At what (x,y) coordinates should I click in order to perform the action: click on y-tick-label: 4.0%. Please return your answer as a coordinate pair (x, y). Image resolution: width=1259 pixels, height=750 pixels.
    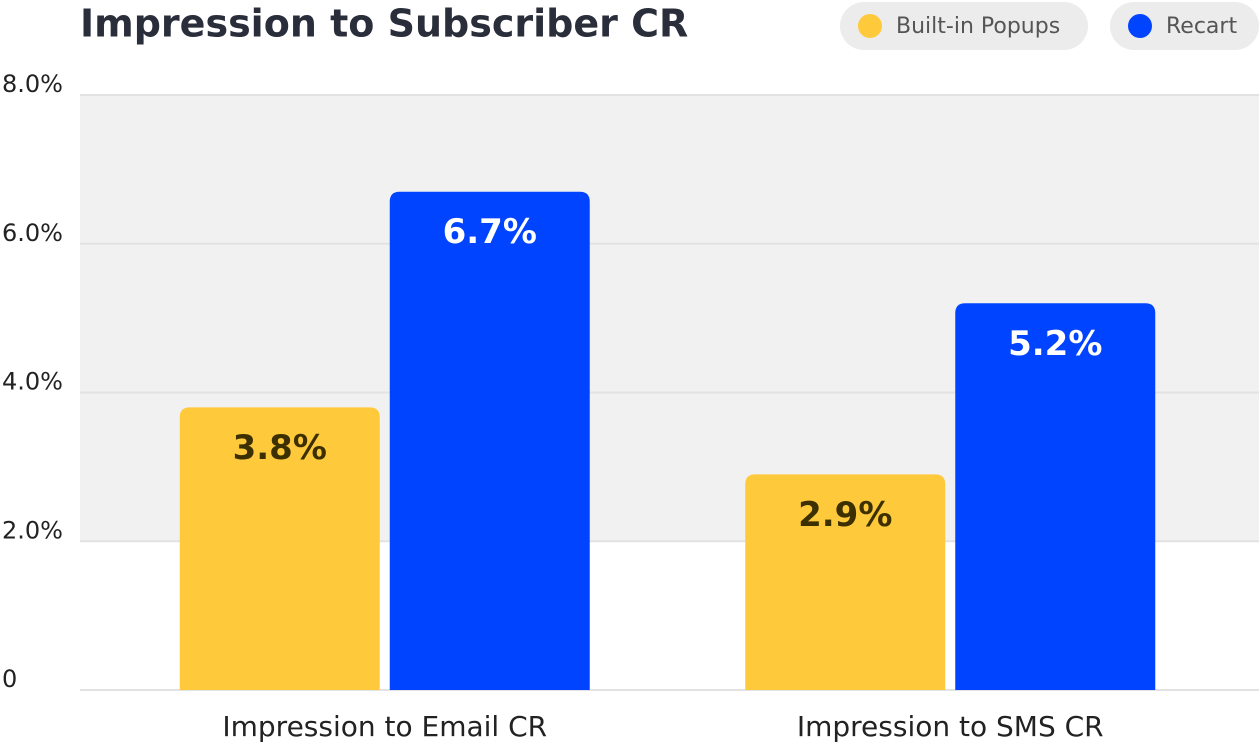
    Looking at the image, I should click on (32, 382).